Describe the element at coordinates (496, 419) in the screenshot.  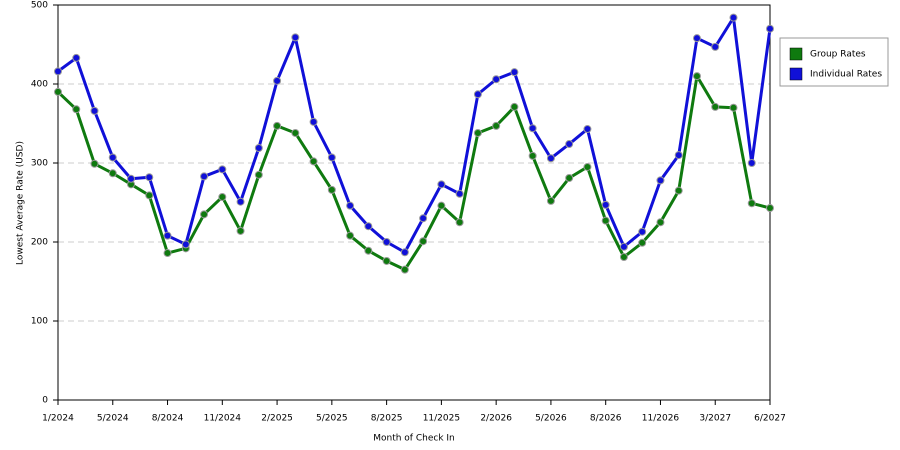
I see `x-tick-label: 2/2026` at that location.